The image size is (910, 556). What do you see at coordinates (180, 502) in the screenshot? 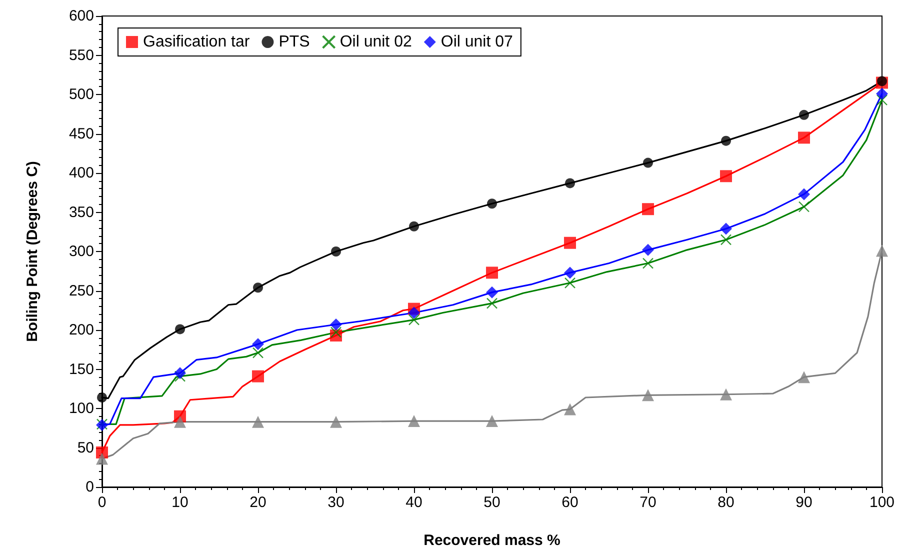
I see `x-tick-label: 10` at bounding box center [180, 502].